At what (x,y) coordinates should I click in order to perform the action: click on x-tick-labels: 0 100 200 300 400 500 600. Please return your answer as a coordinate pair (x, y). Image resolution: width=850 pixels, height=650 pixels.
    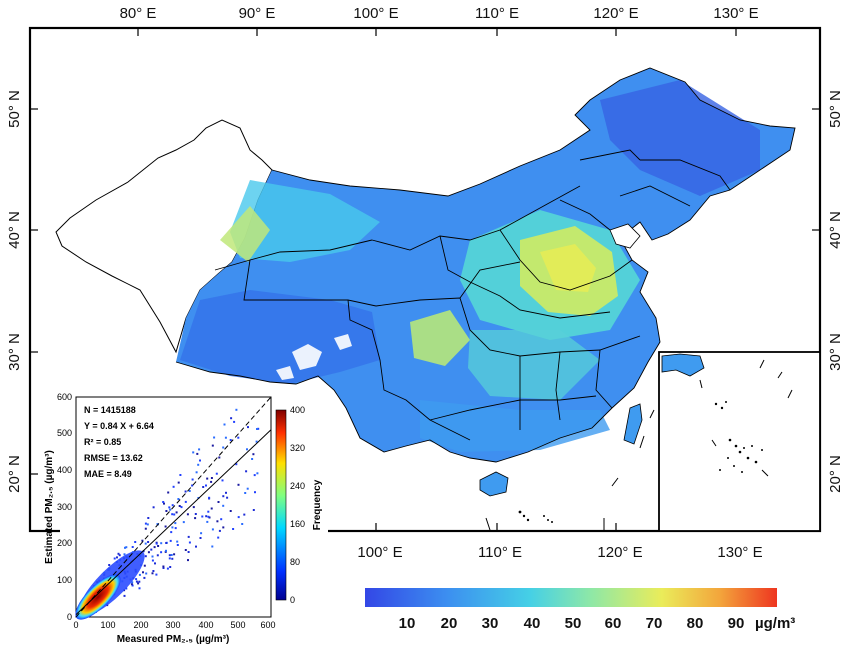
    Looking at the image, I should click on (174, 625).